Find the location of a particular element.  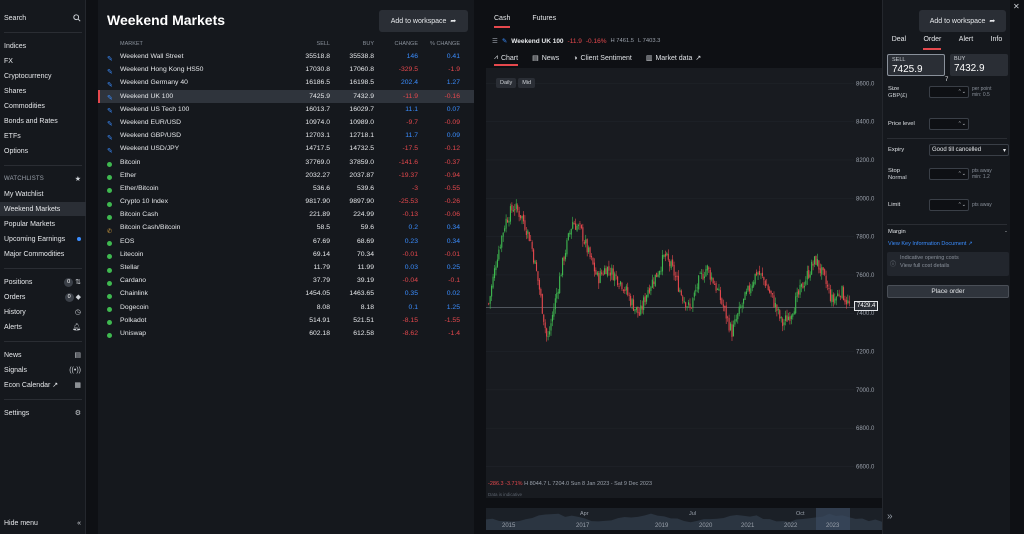

tab-chart: ⩘ Chart is located at coordinates (506, 58).